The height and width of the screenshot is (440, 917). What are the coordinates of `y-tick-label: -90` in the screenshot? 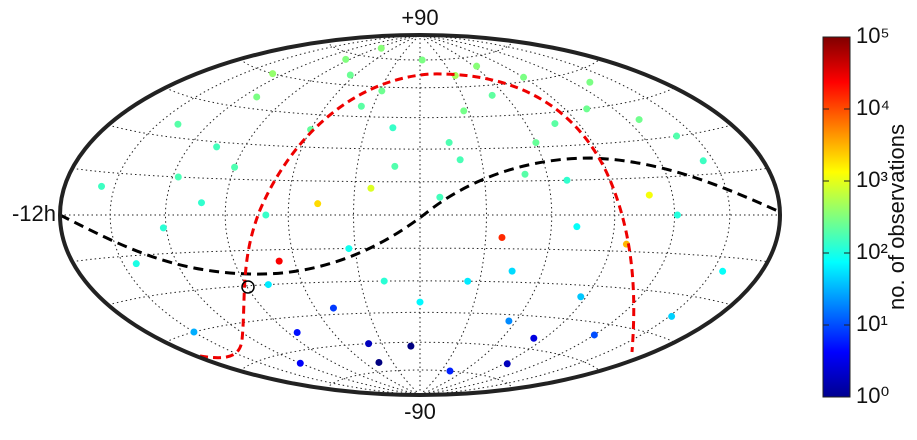 It's located at (420, 411).